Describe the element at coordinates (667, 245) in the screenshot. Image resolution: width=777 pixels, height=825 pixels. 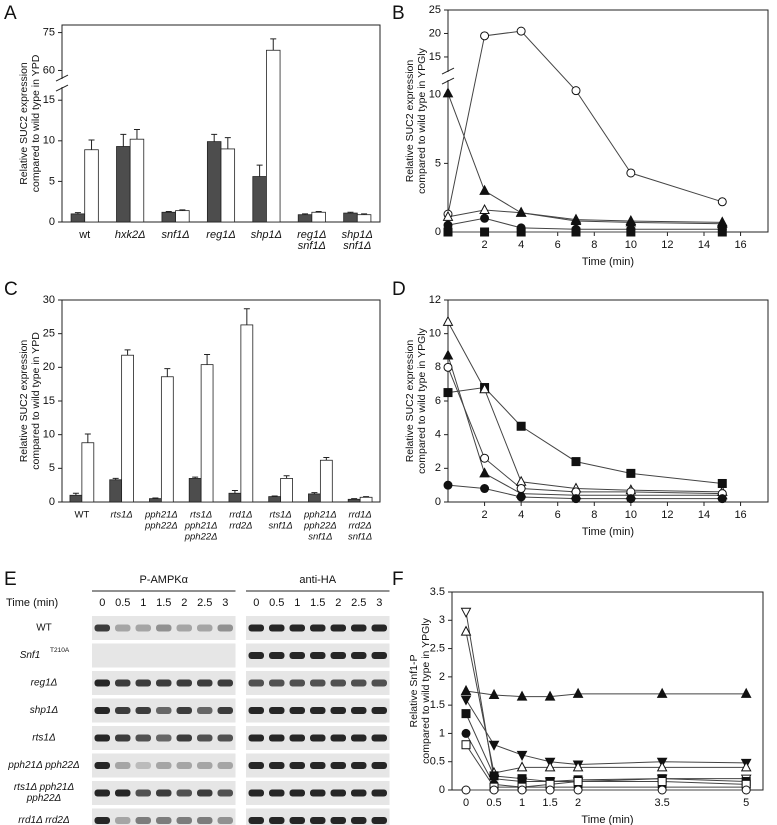
I see `x-tick-label: 12` at that location.